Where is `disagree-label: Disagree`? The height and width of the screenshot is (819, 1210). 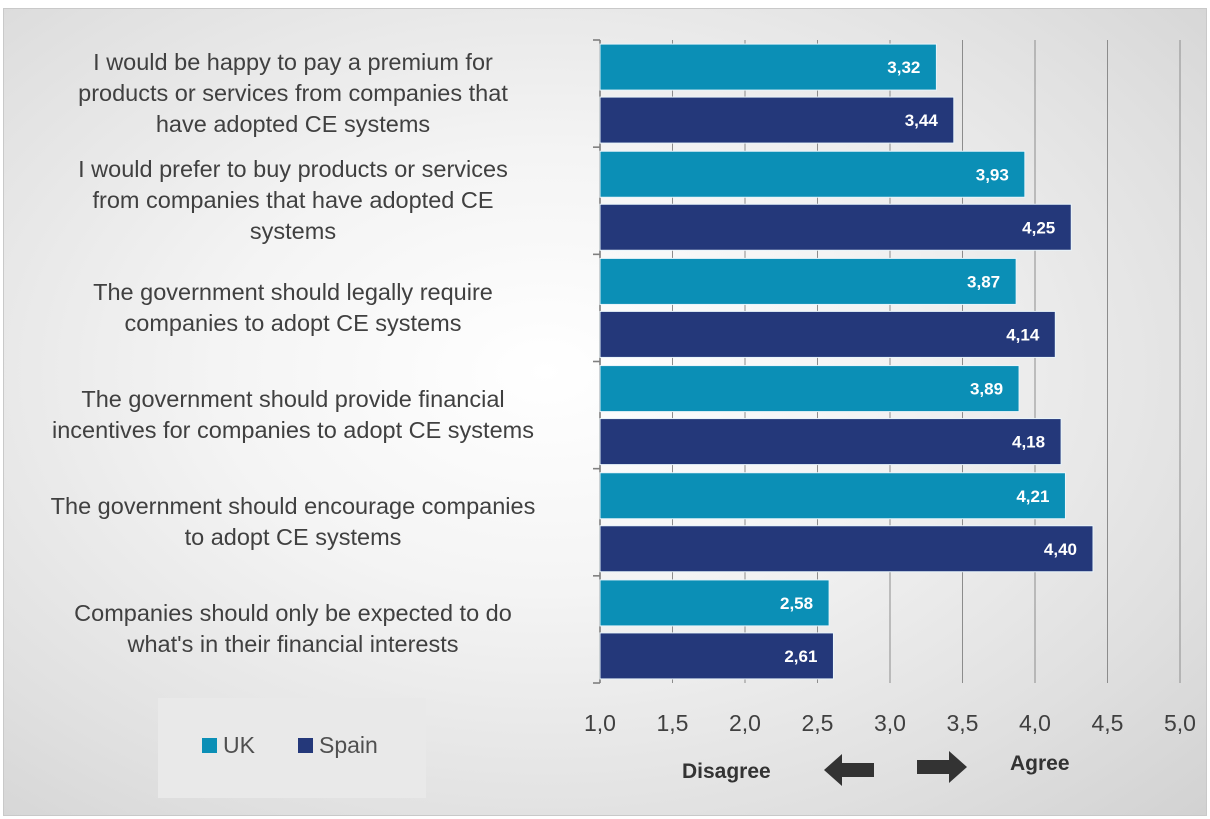
disagree-label: Disagree is located at coordinates (726, 771).